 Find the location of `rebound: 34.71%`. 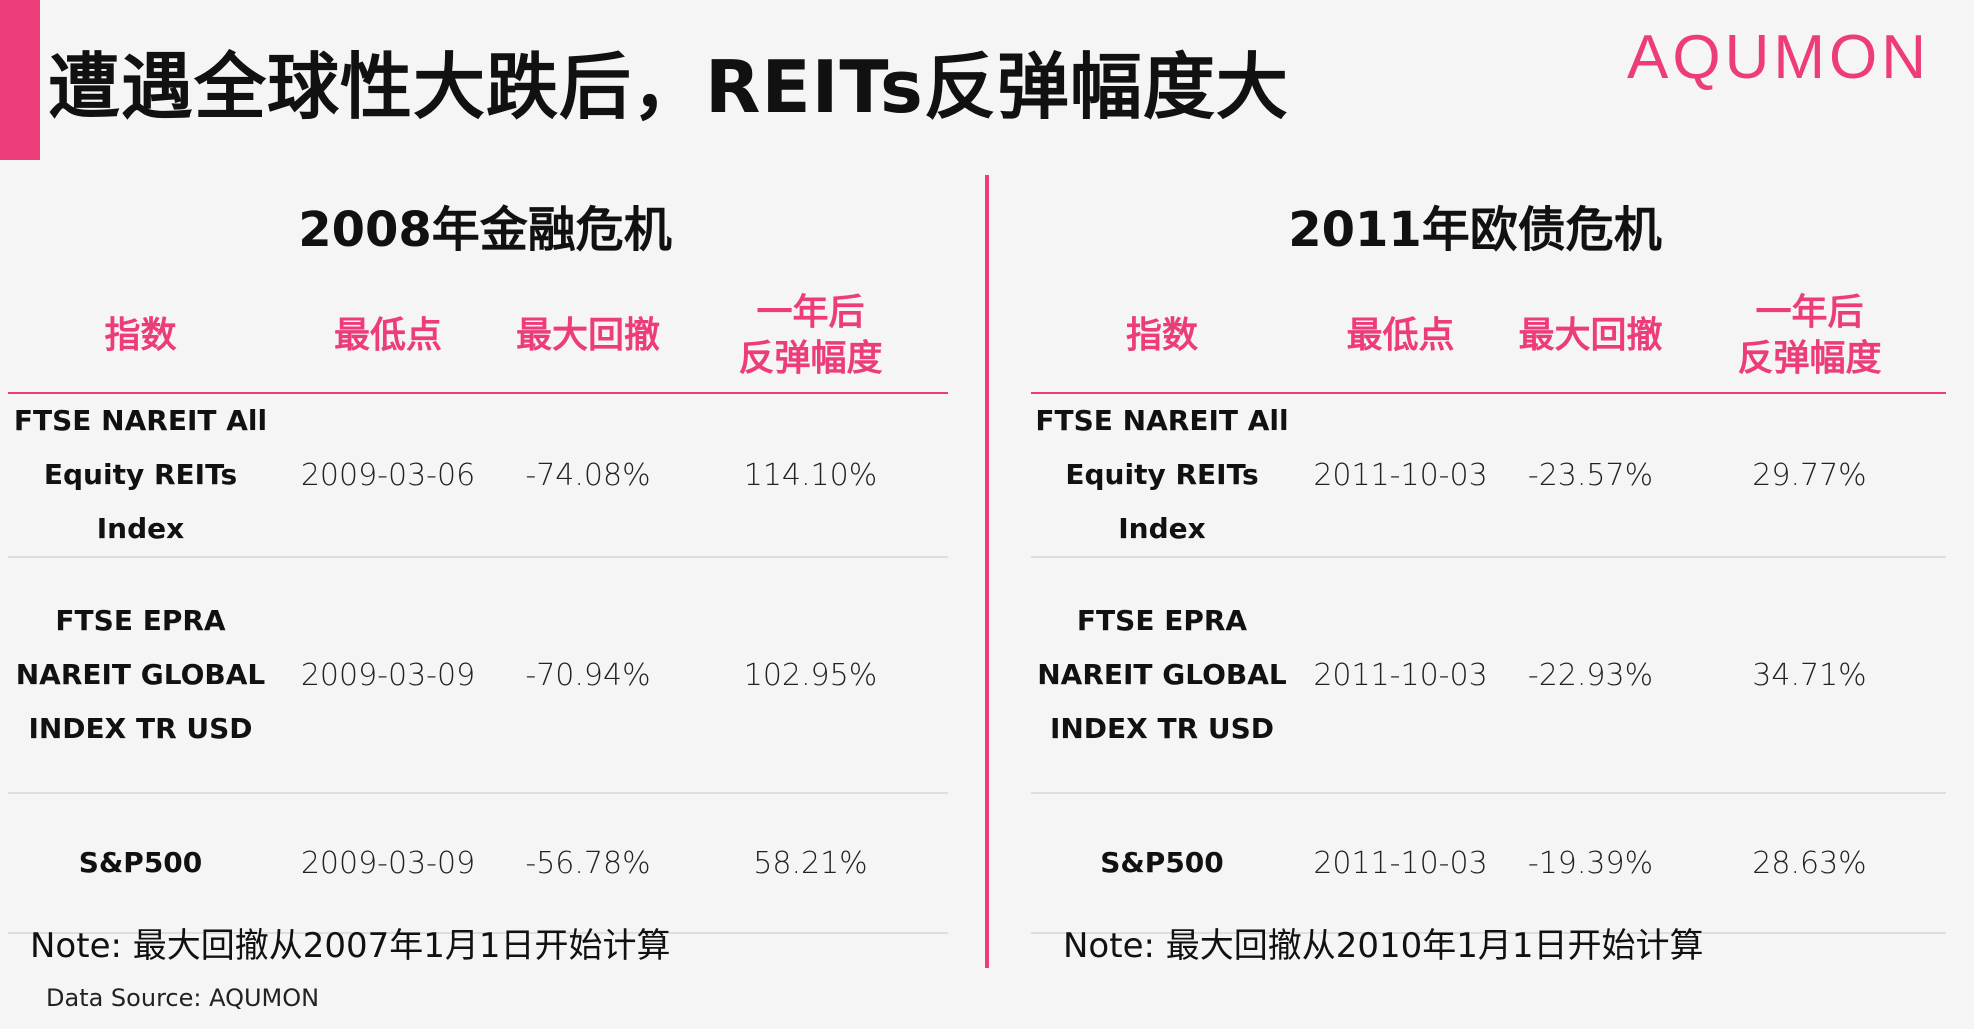

rebound: 34.71% is located at coordinates (1809, 675).